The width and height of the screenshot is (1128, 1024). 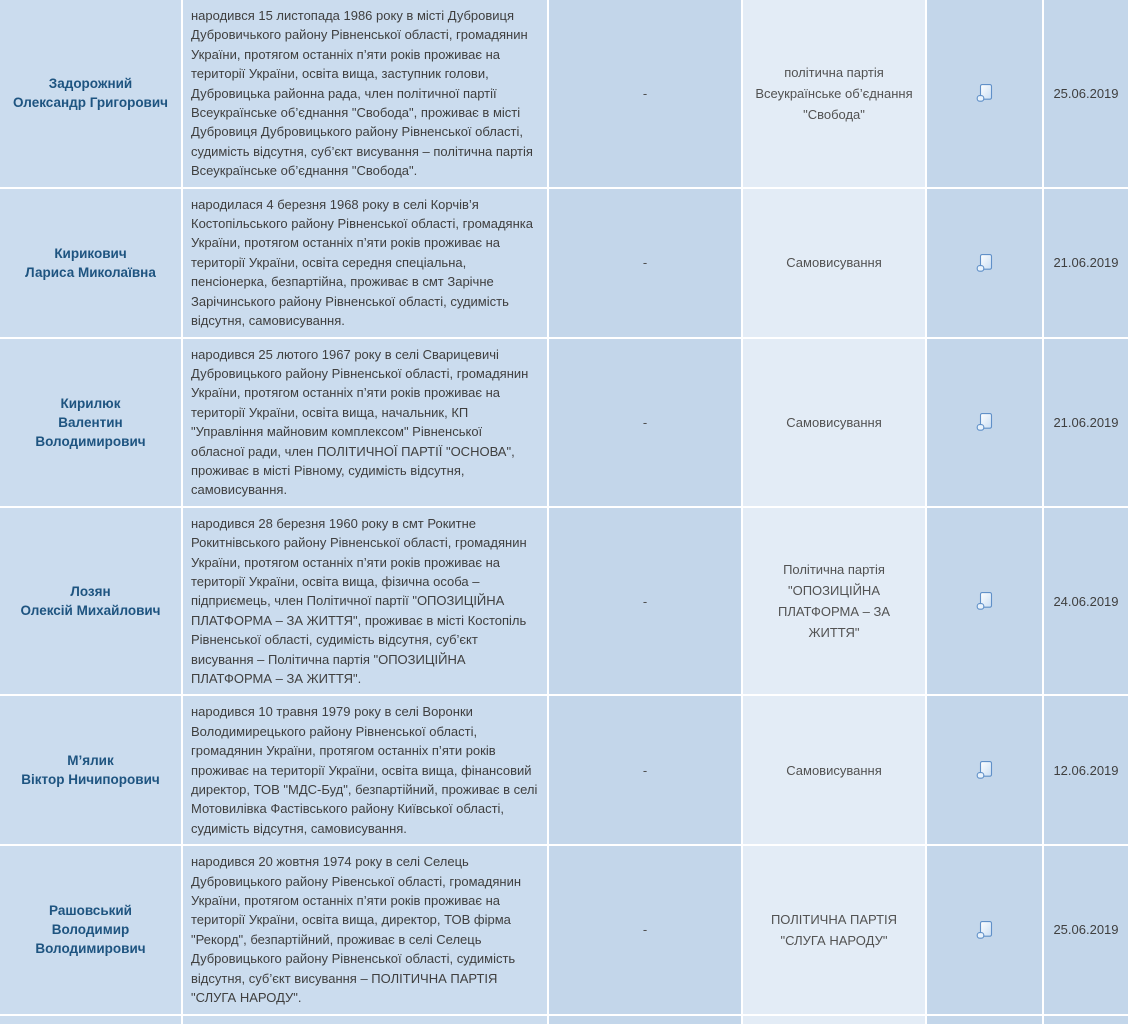 What do you see at coordinates (1086, 770) in the screenshot?
I see `registration-date: 12.06.2019` at bounding box center [1086, 770].